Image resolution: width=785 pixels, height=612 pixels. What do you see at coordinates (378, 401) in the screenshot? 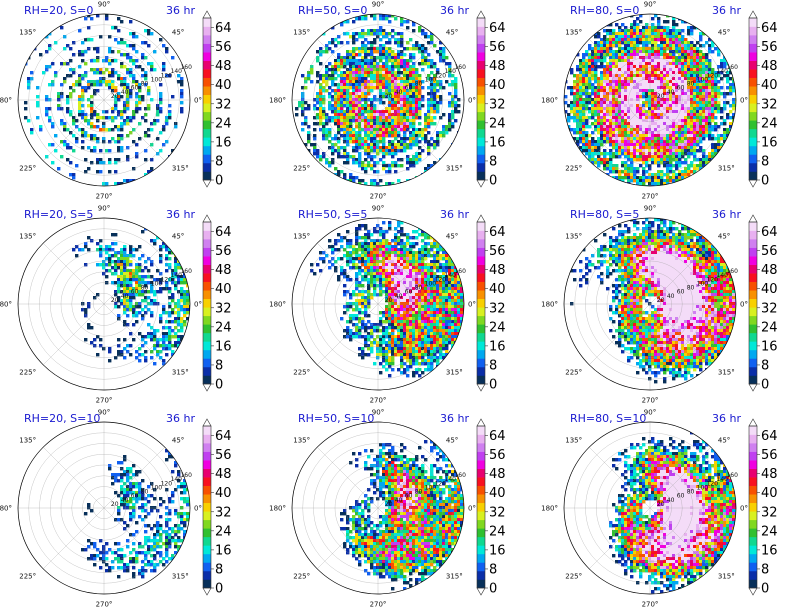
I see `angle-tick-label: 270°` at bounding box center [378, 401].